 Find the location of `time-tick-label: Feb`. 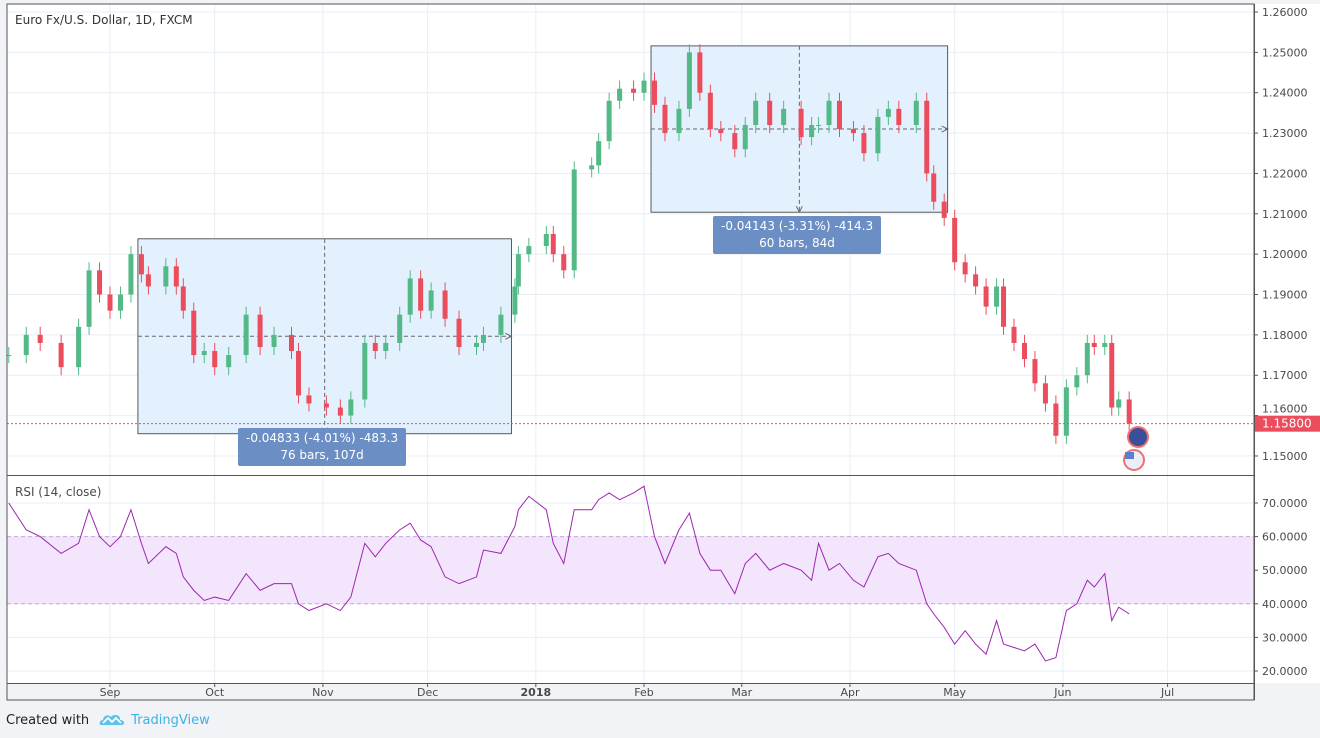

time-tick-label: Feb is located at coordinates (643, 692).